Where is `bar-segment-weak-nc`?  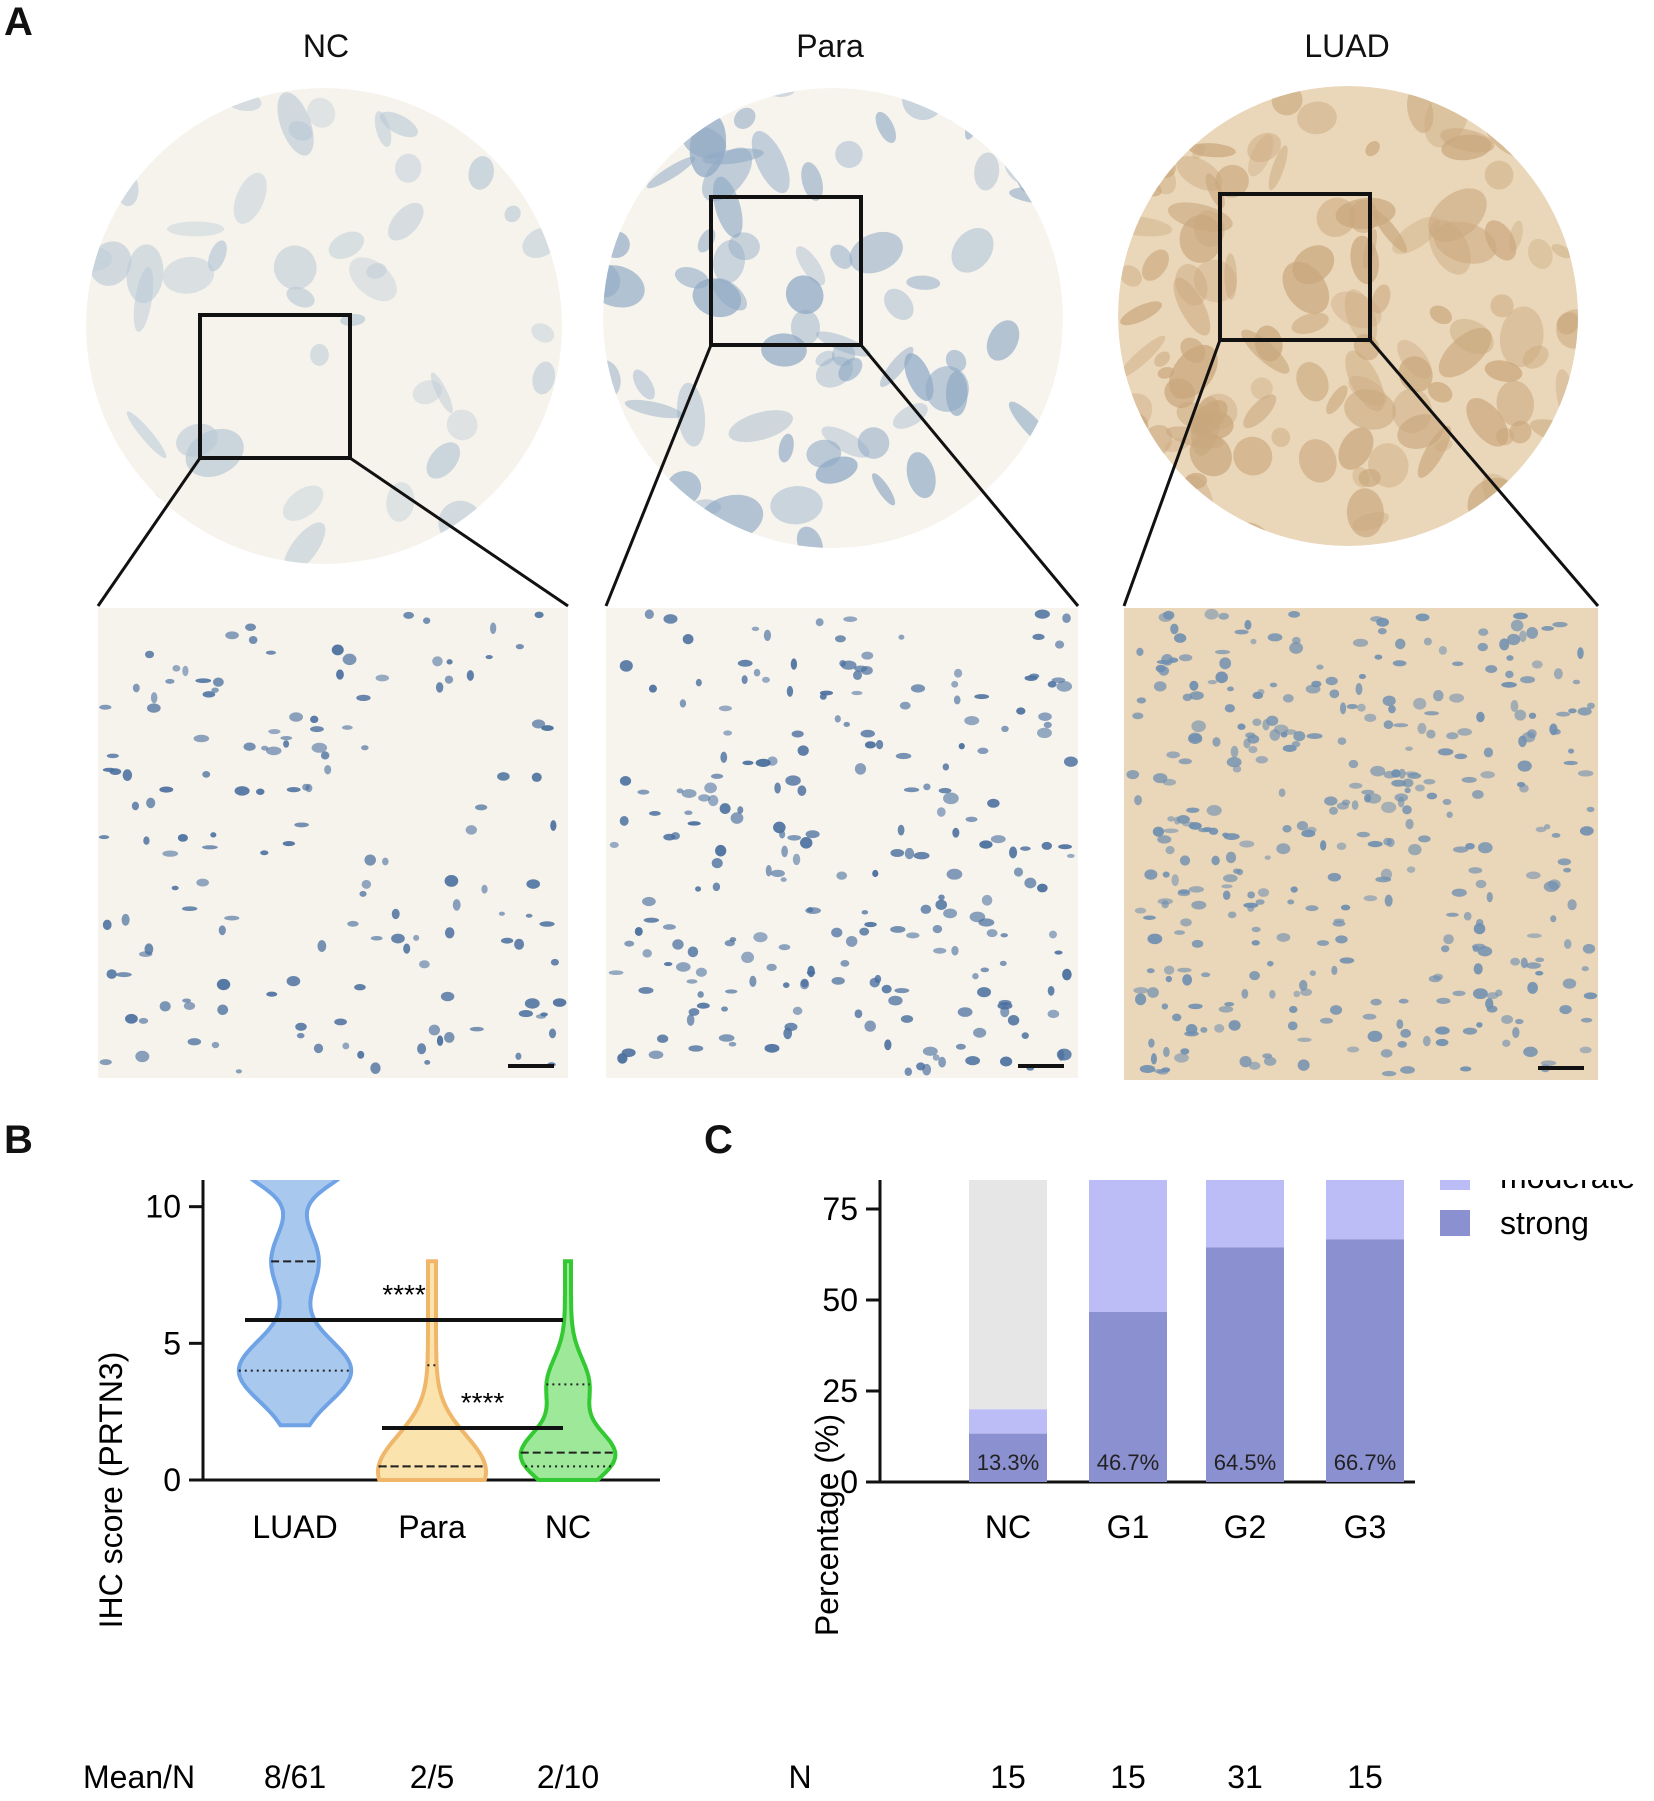 bar-segment-weak-nc is located at coordinates (1008, 1295).